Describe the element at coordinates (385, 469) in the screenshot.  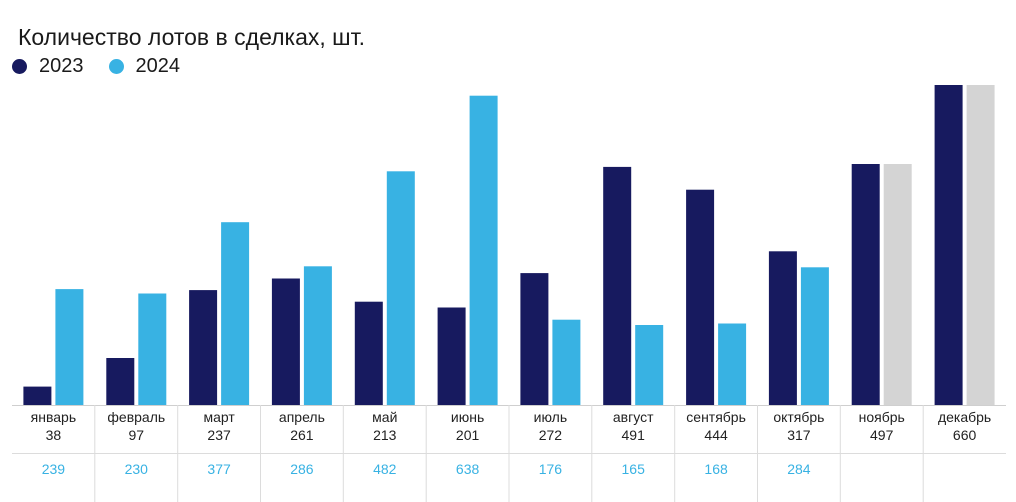
I see `value-label-2024: 482` at that location.